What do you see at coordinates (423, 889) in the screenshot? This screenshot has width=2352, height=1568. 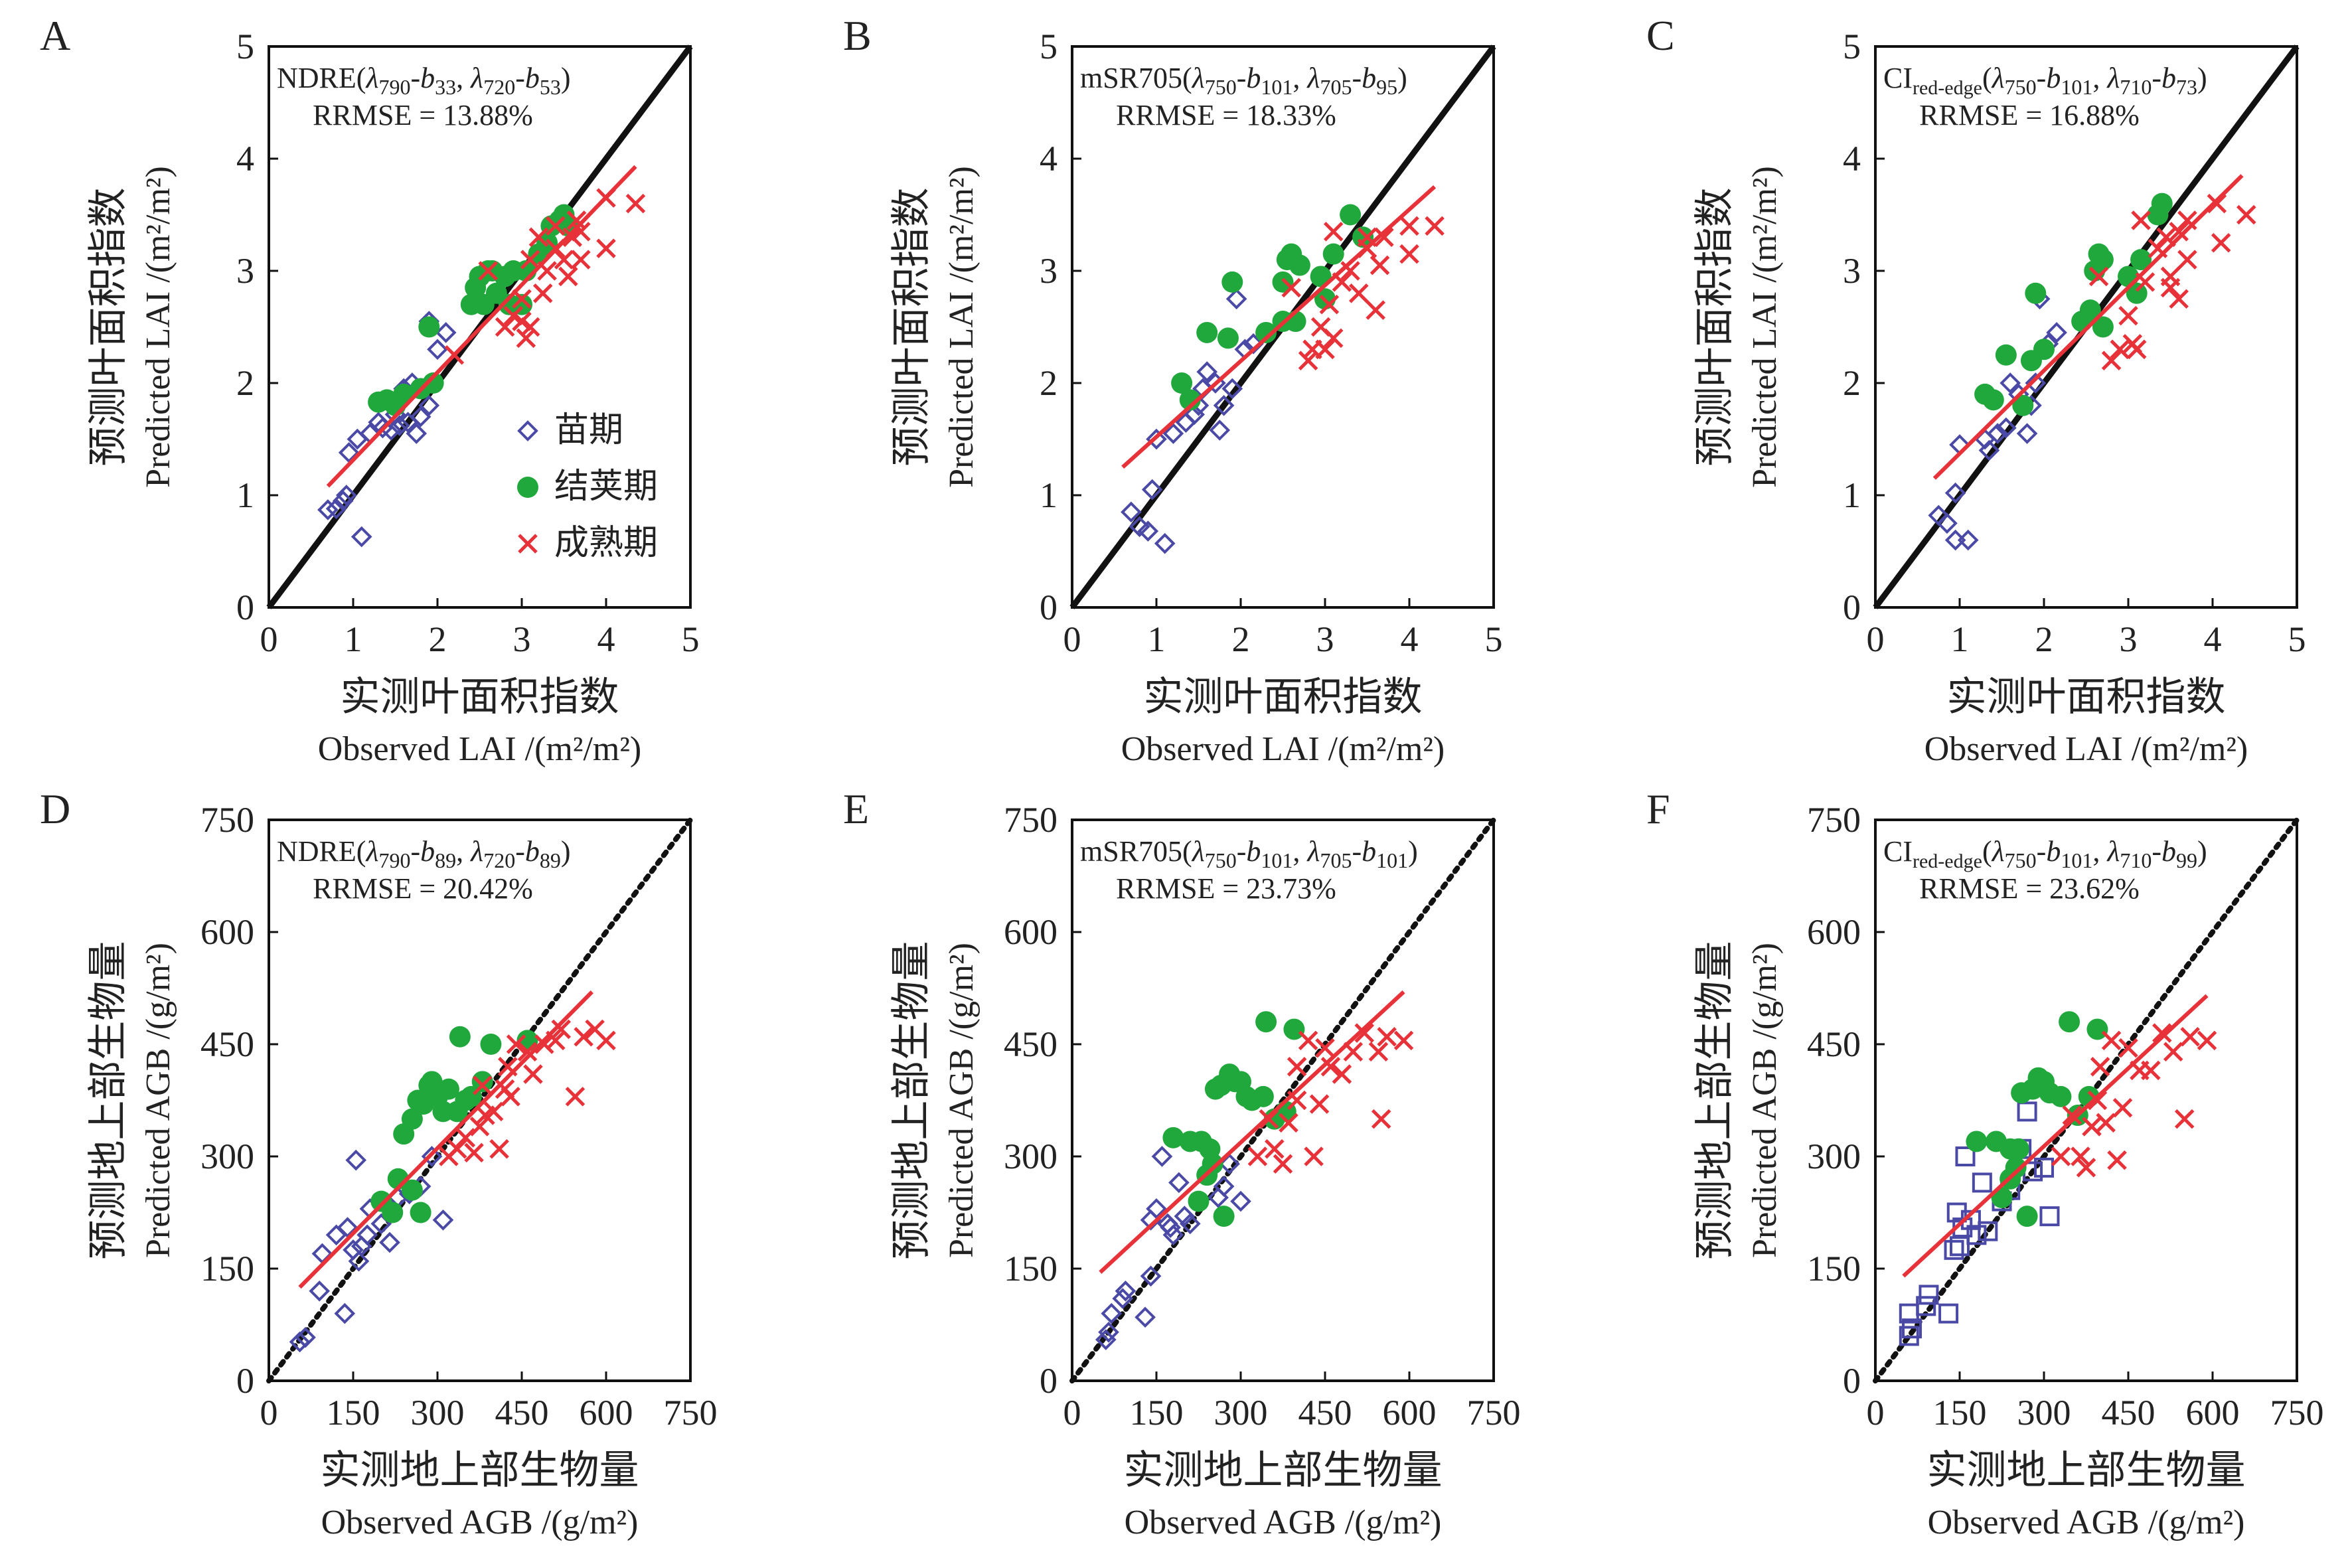 I see `rrmse-label: RRMSE = 20.42%` at bounding box center [423, 889].